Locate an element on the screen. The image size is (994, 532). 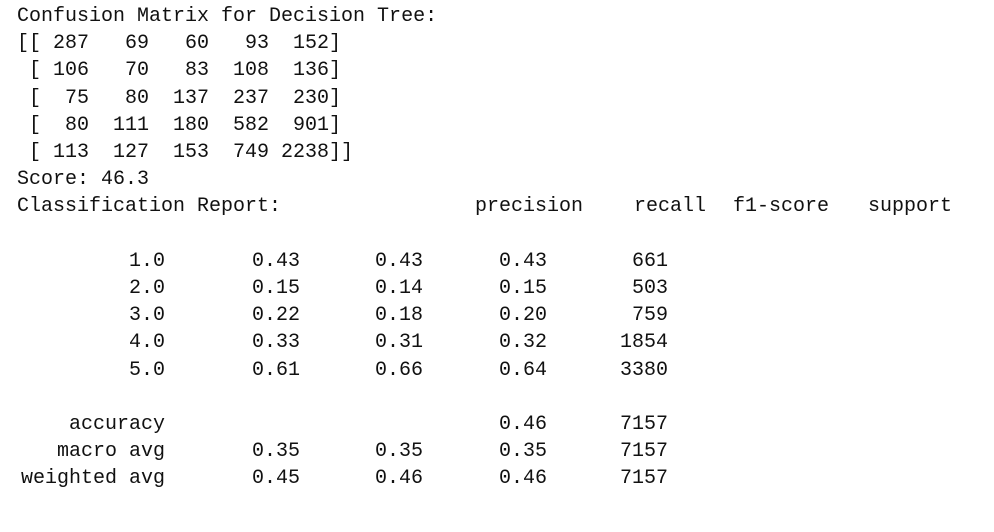
matrix-row: [[ 287 69 60 93 152] is located at coordinates (179, 44).